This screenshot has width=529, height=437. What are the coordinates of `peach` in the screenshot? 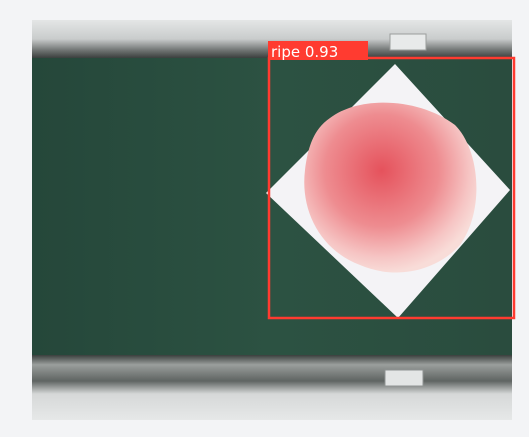 It's located at (390, 187).